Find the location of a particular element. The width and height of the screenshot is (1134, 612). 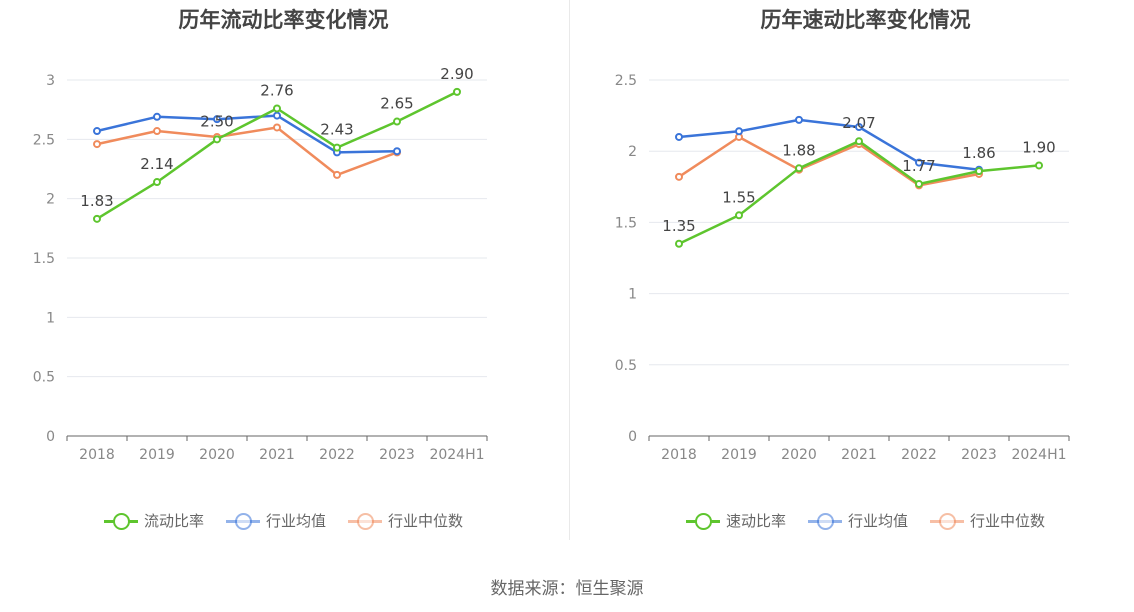

legend-label: 速动比率 is located at coordinates (755, 521).